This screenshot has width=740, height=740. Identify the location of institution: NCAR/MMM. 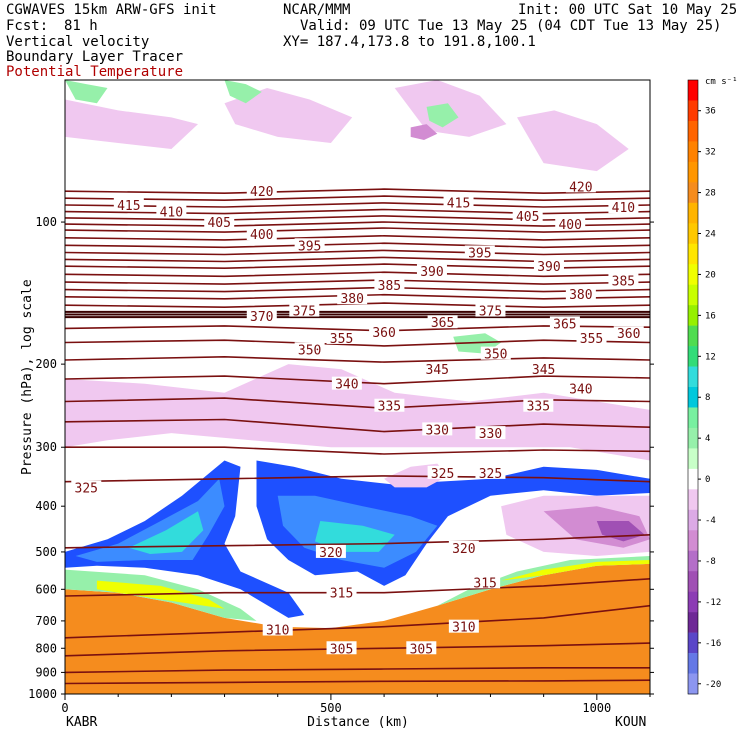
(317, 10).